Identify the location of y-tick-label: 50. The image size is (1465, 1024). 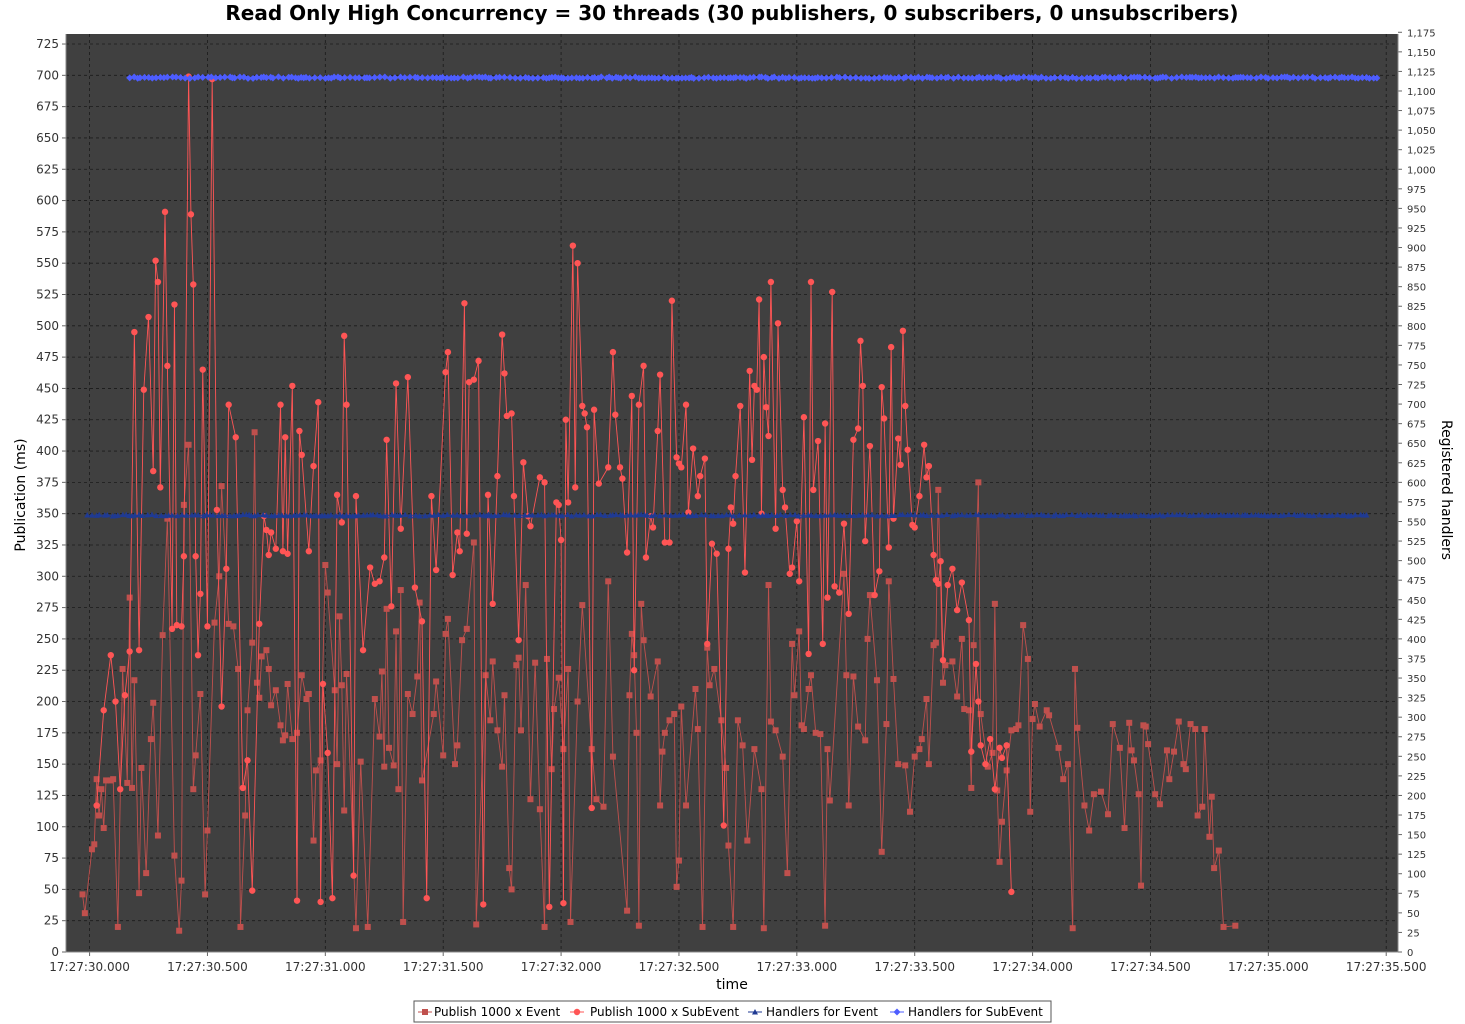
(51, 889).